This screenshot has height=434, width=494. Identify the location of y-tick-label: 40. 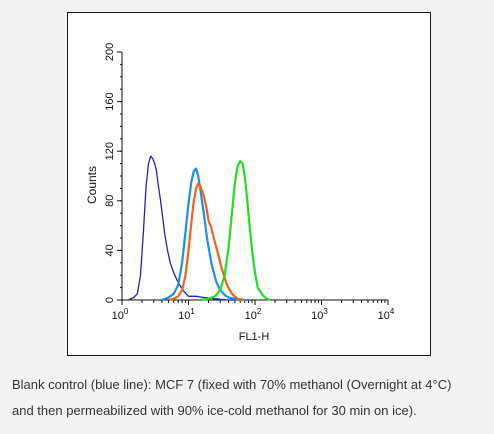
(110, 250).